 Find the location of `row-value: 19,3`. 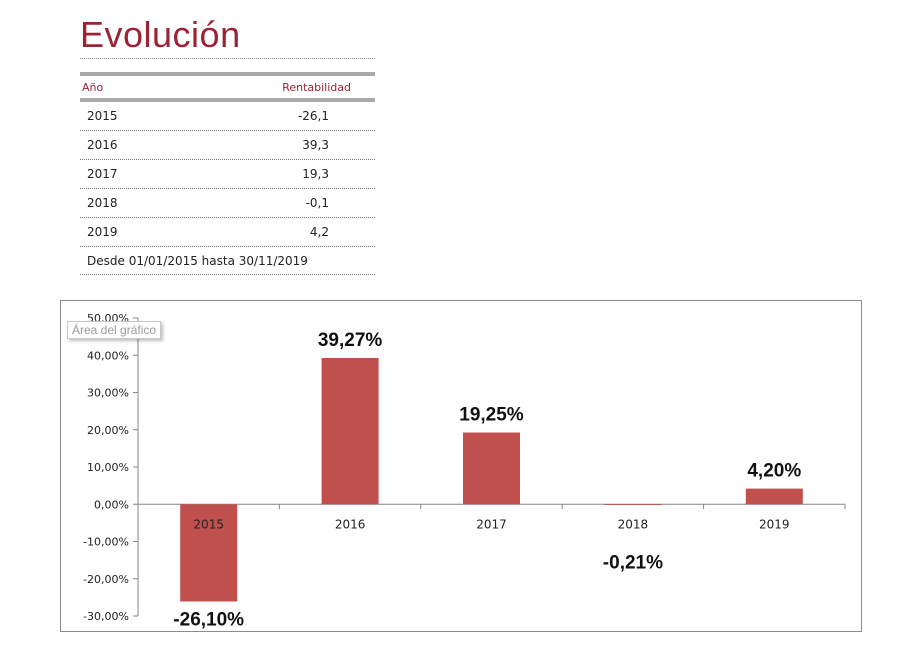

row-value: 19,3 is located at coordinates (315, 174).